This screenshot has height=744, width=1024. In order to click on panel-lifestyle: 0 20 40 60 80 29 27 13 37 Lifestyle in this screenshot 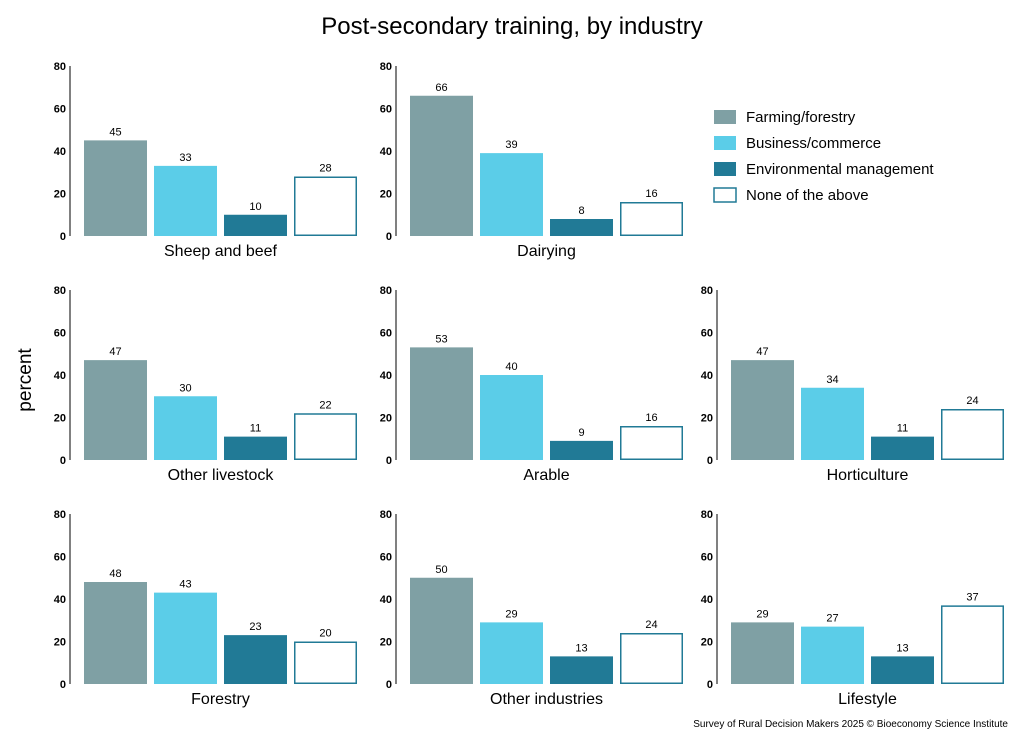, I will do `click(852, 608)`.